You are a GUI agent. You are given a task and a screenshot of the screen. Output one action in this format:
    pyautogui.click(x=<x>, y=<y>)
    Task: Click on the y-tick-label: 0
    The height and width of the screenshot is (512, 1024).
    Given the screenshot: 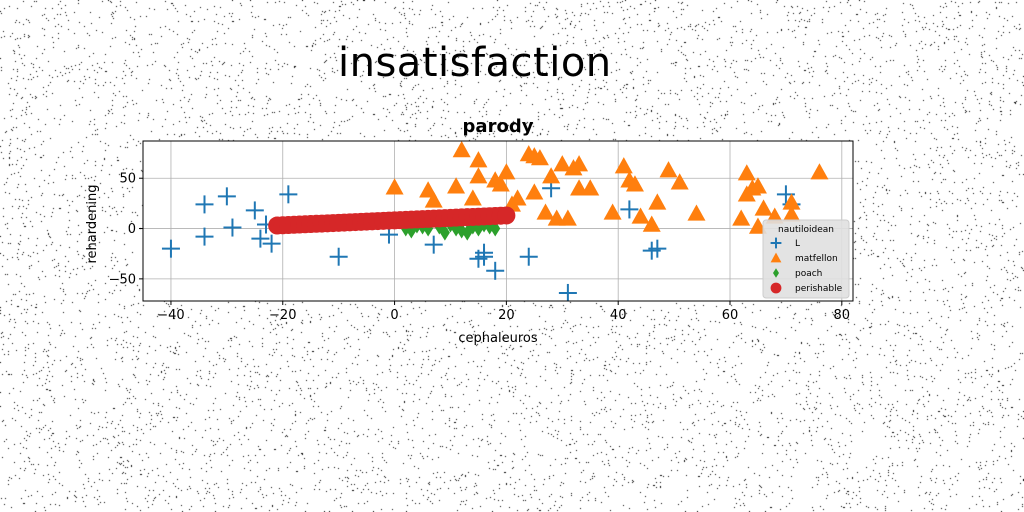 What is the action you would take?
    pyautogui.click(x=132, y=229)
    